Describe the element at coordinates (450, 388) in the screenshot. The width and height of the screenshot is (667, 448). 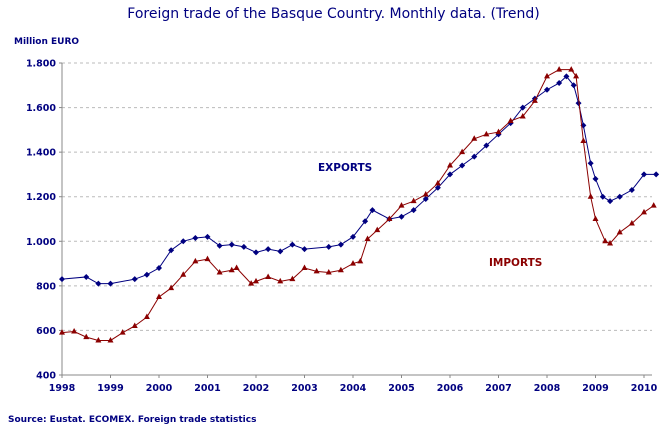
I see `x-tick-label: 2006` at that location.